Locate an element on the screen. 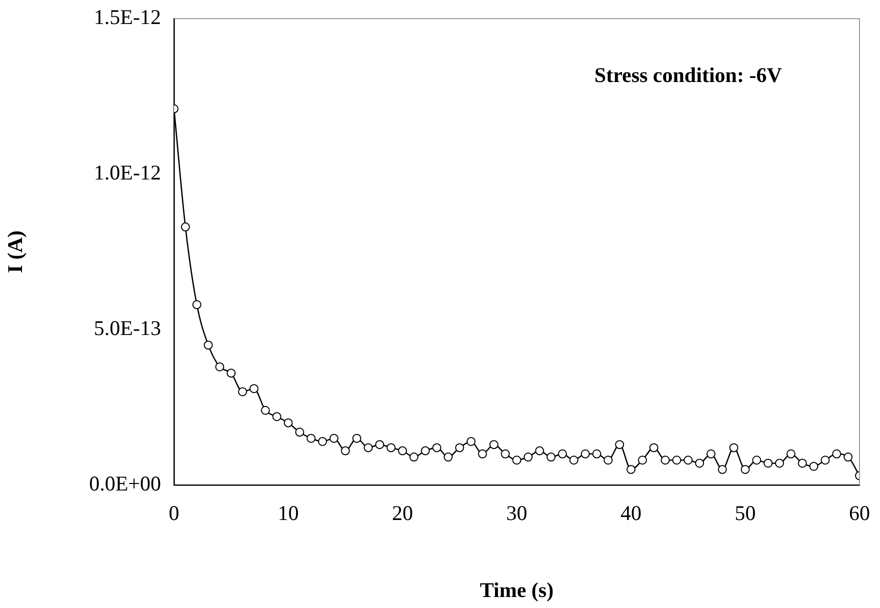  y-tick-label: 1.0E-12 is located at coordinates (127, 172).